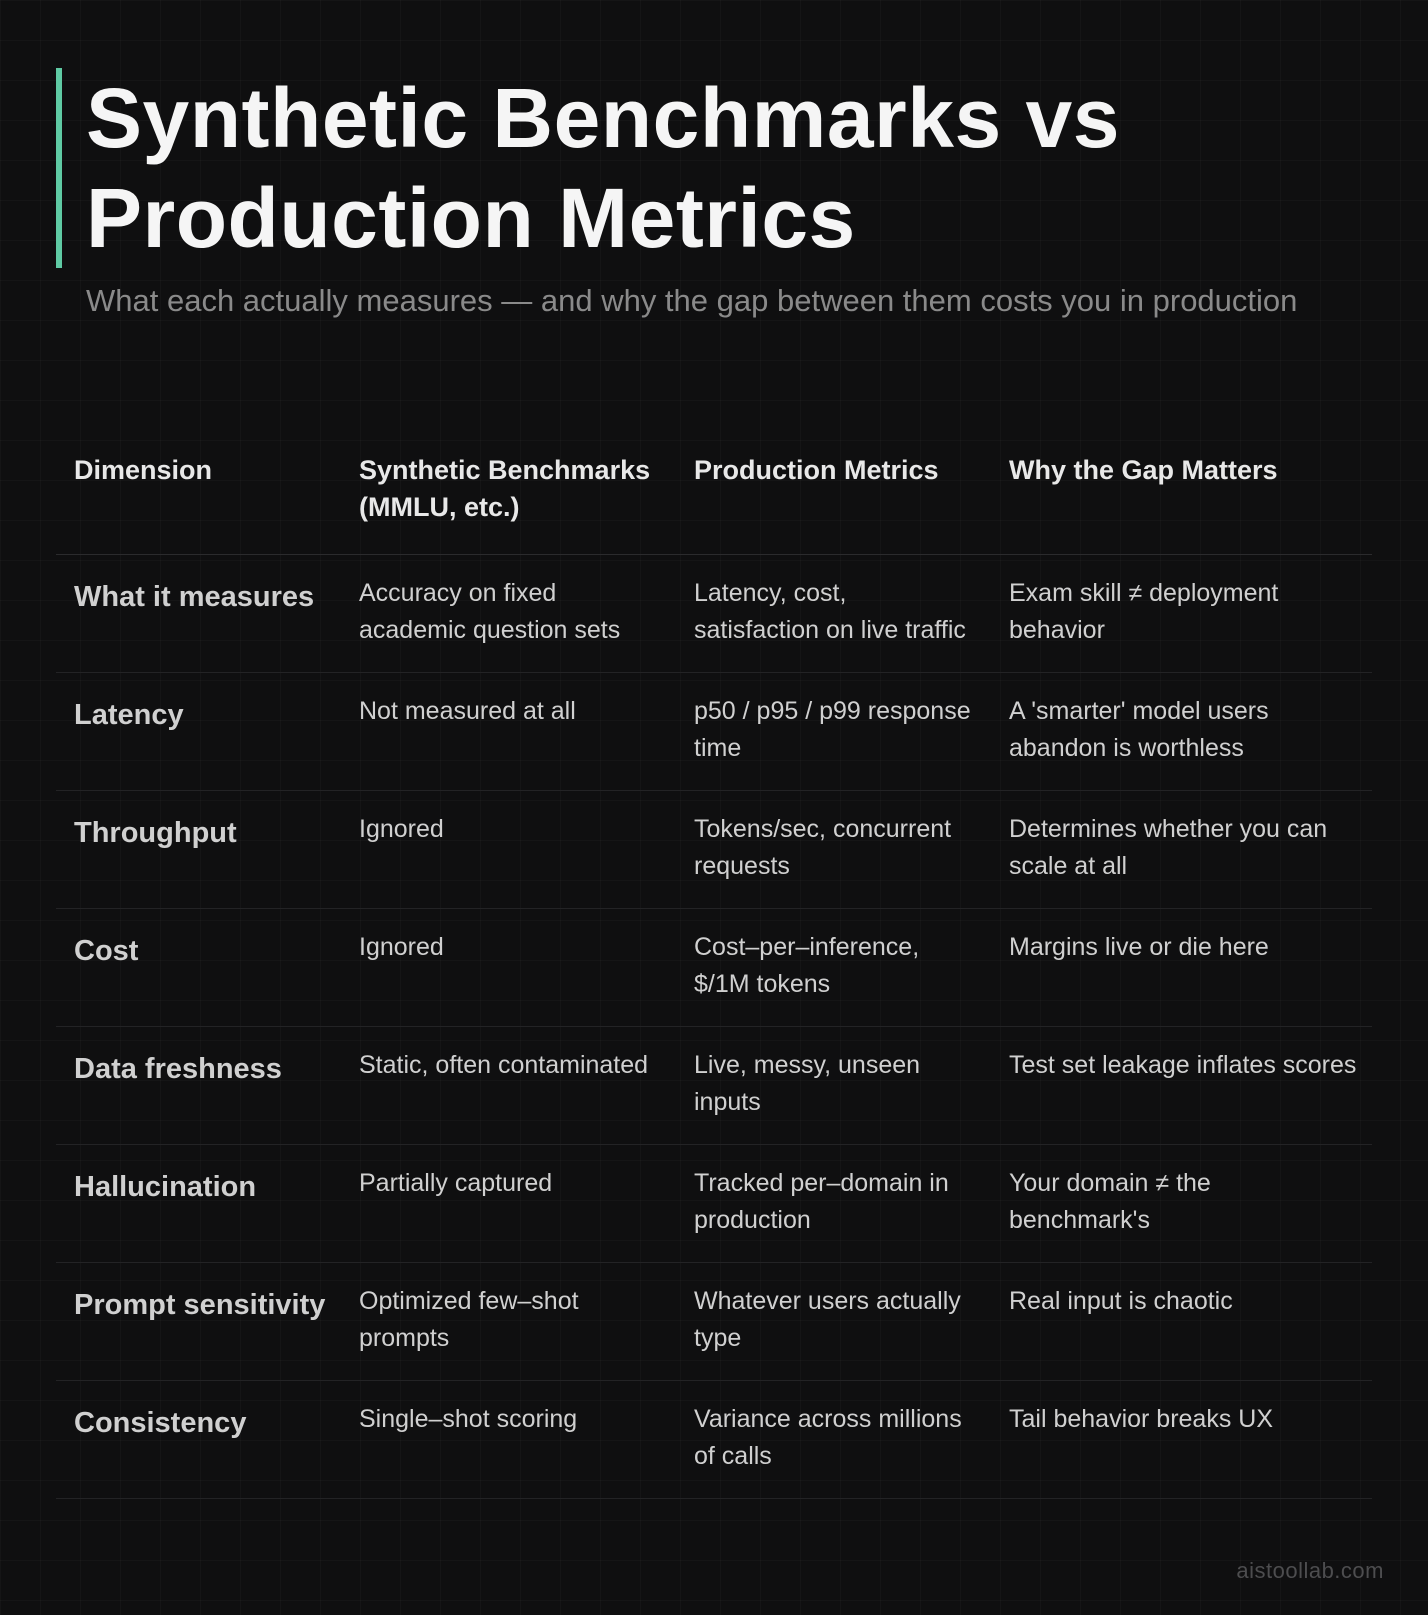 The image size is (1428, 1615). I want to click on dimension-cell: Data freshness, so click(198, 1085).